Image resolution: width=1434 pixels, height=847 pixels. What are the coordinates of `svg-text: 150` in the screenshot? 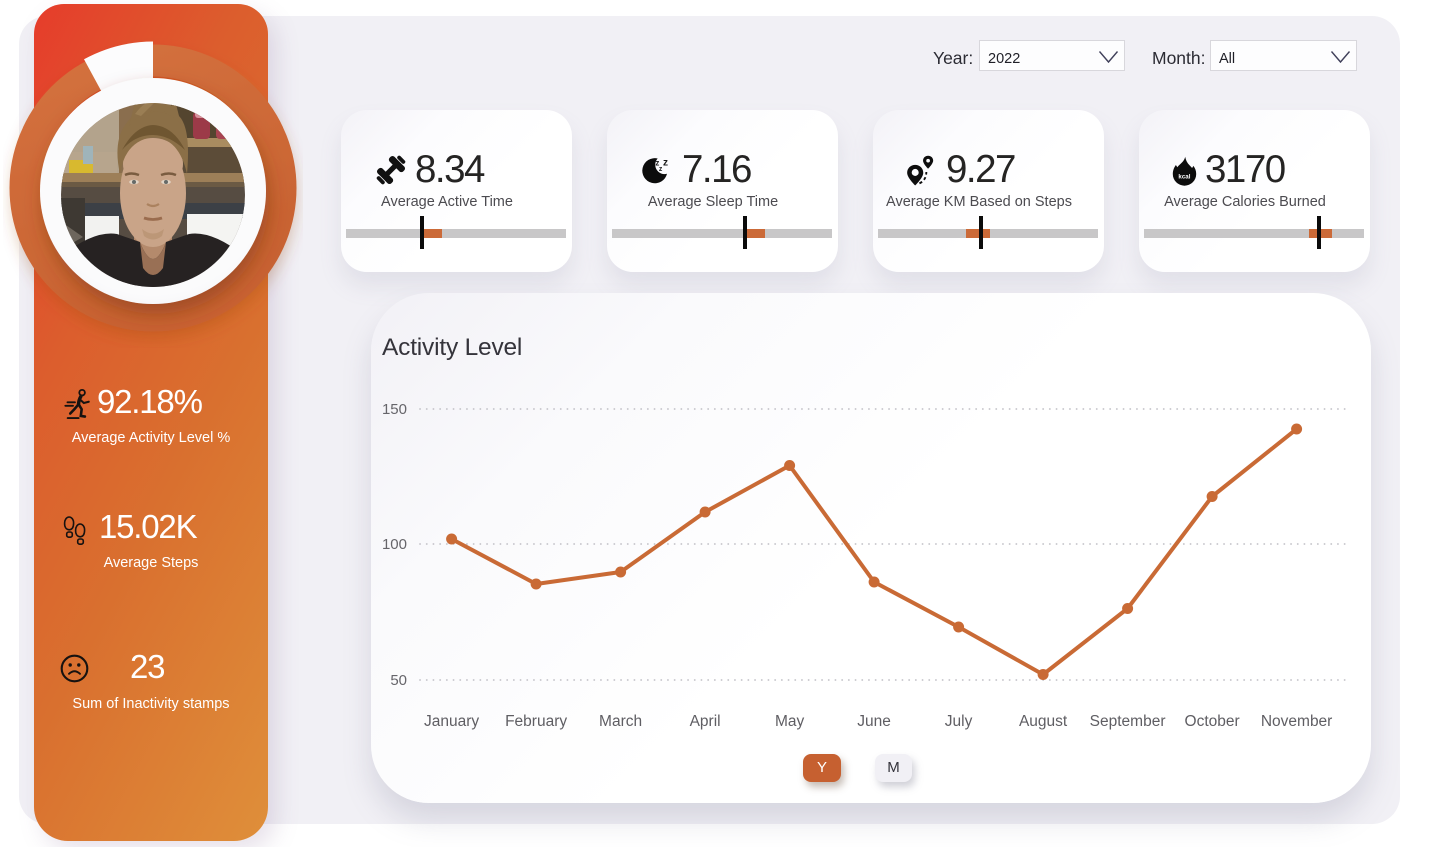 It's located at (394, 409).